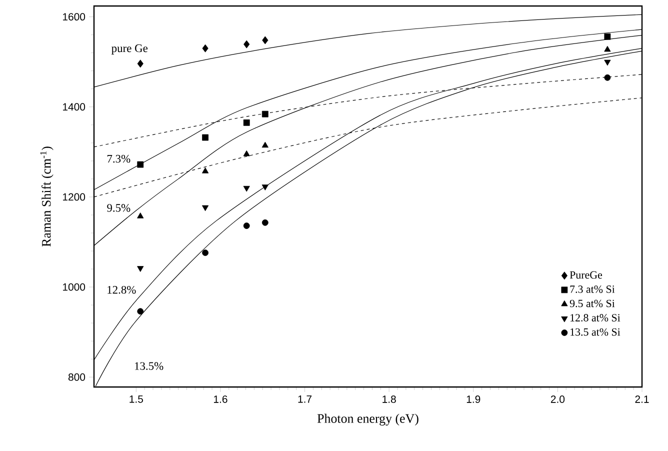 The width and height of the screenshot is (668, 451). What do you see at coordinates (149, 366) in the screenshot?
I see `annotation: 13.5%` at bounding box center [149, 366].